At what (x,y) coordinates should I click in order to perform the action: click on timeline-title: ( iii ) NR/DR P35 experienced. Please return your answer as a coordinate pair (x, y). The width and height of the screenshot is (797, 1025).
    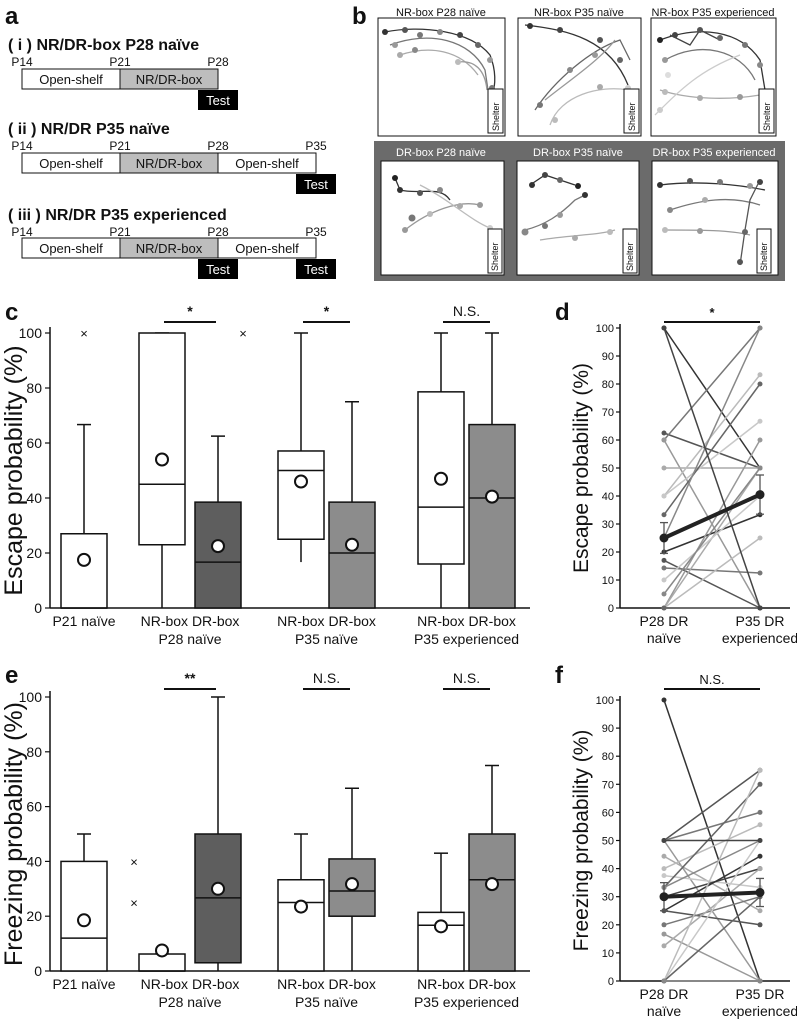
    Looking at the image, I should click on (117, 215).